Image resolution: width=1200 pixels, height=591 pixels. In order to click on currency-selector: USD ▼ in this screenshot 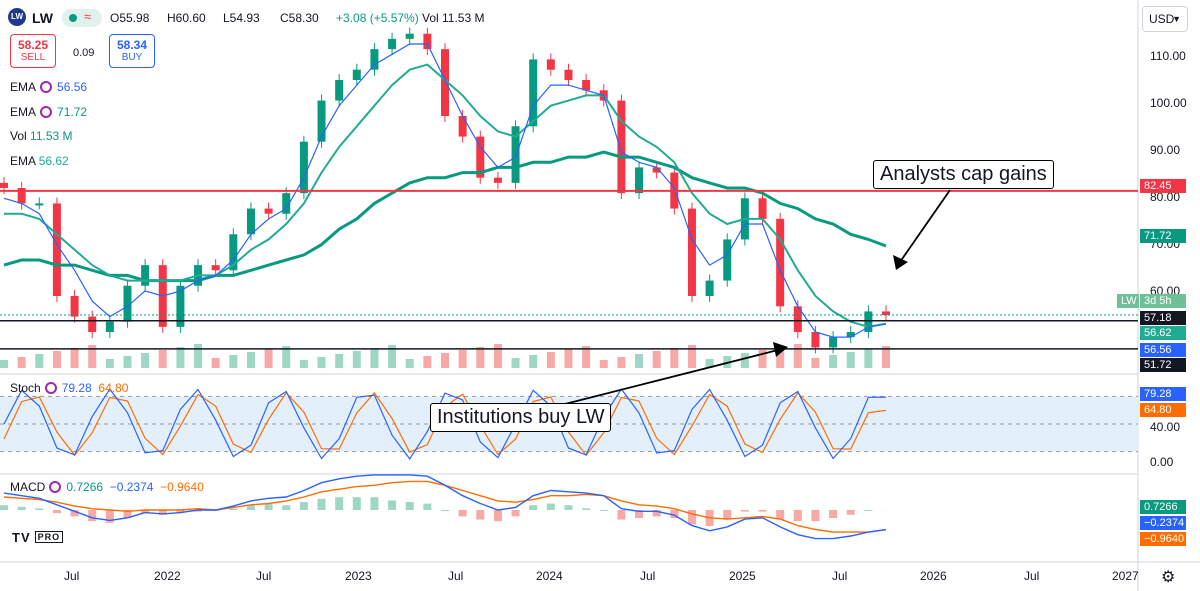, I will do `click(1165, 19)`.